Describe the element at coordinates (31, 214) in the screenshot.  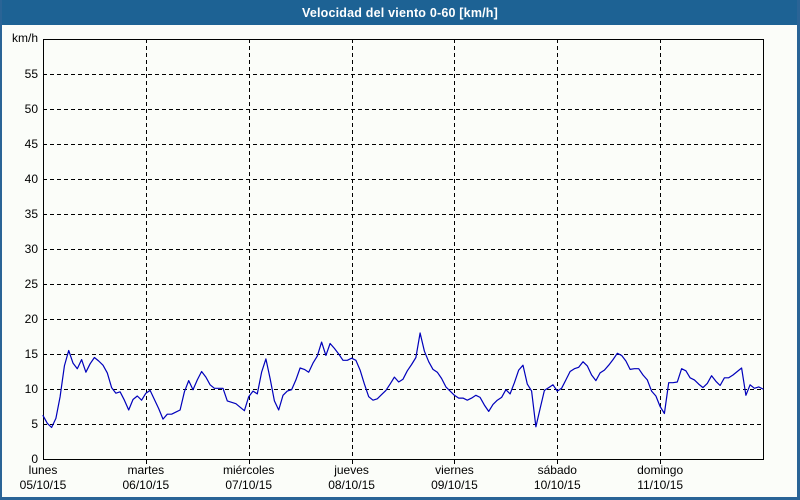
I see `y-tick-label: 35` at that location.